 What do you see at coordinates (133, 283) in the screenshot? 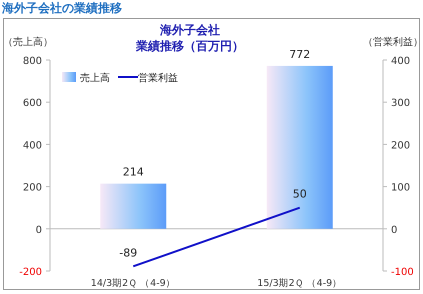
I see `x-tick-label: 14/3期2Ｑ （4-9）` at bounding box center [133, 283].